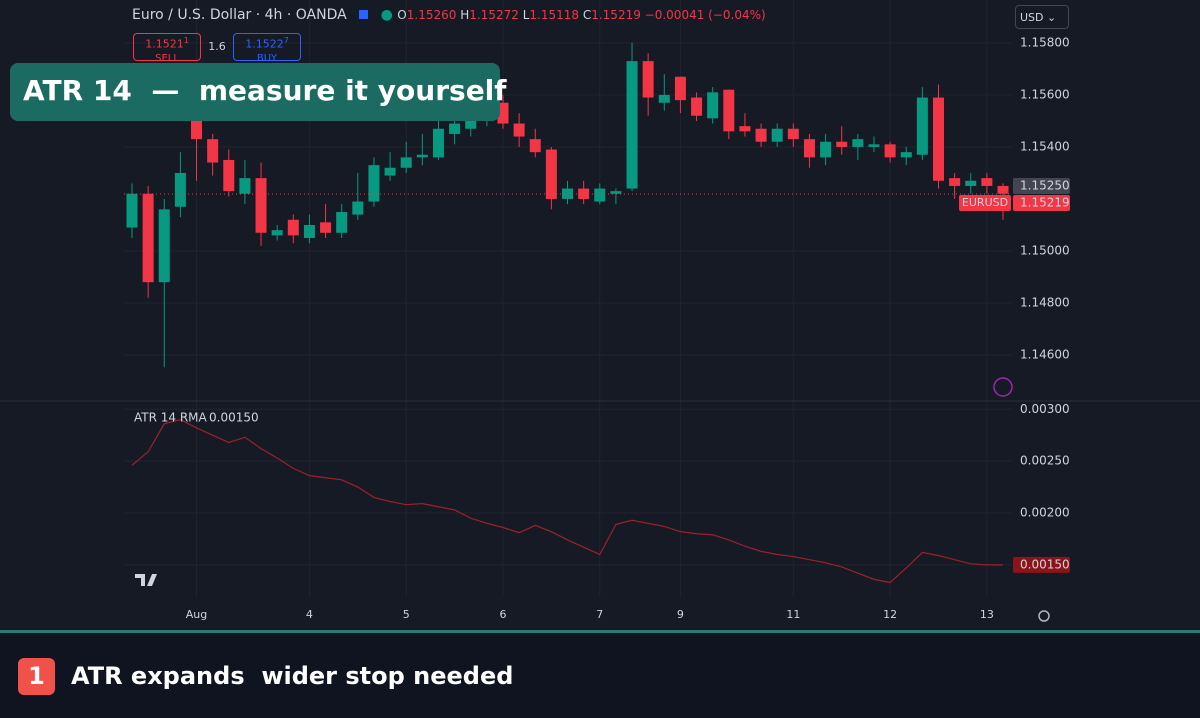 The height and width of the screenshot is (718, 1200). I want to click on symbol: Euro / U.S. Dollar · 4h · OANDA, so click(239, 15).